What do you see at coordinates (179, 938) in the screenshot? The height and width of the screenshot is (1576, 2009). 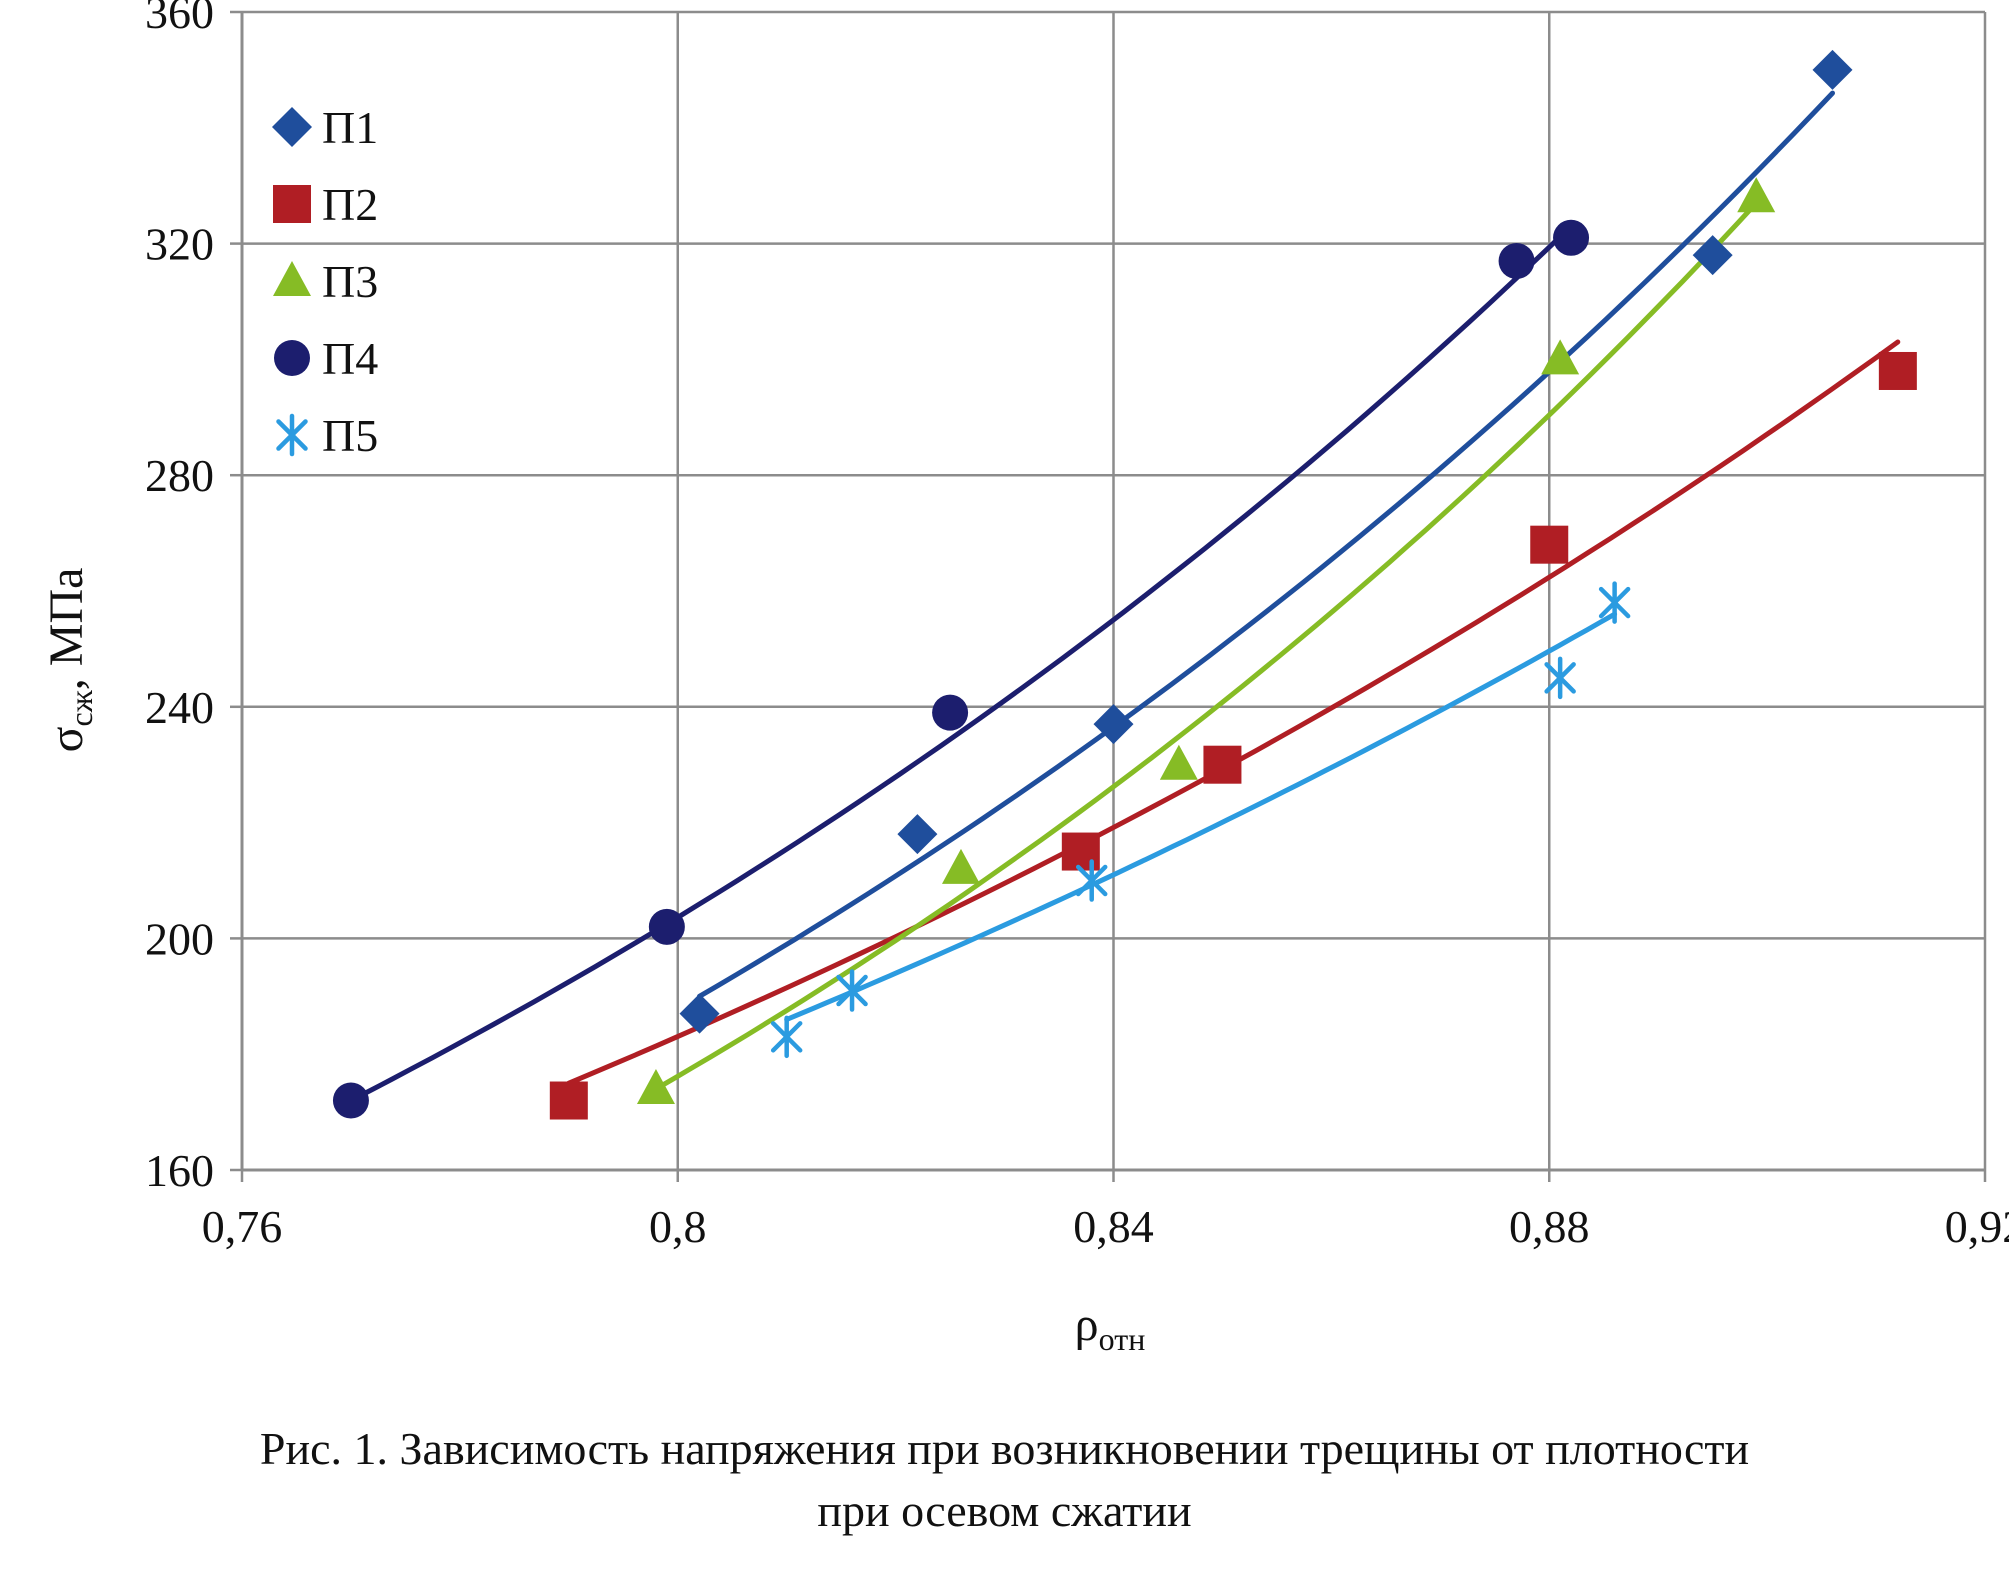 I see `y-tick-label: 200` at bounding box center [179, 938].